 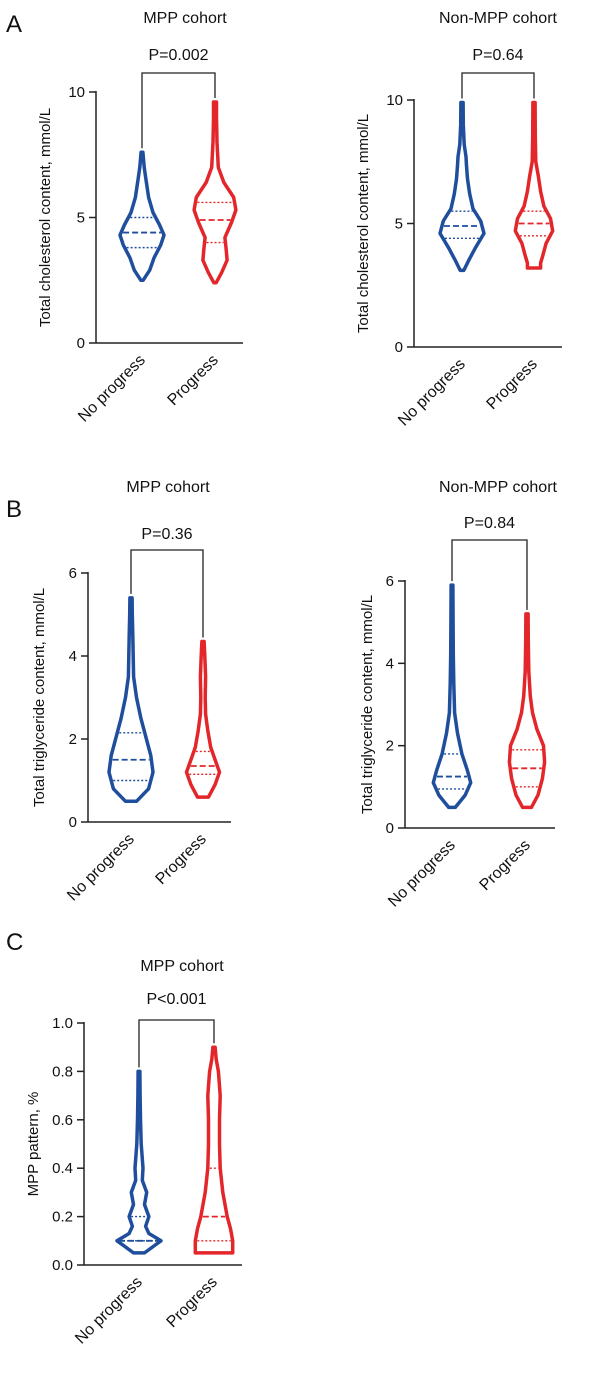 What do you see at coordinates (14, 942) in the screenshot?
I see `panel-label-c: C` at bounding box center [14, 942].